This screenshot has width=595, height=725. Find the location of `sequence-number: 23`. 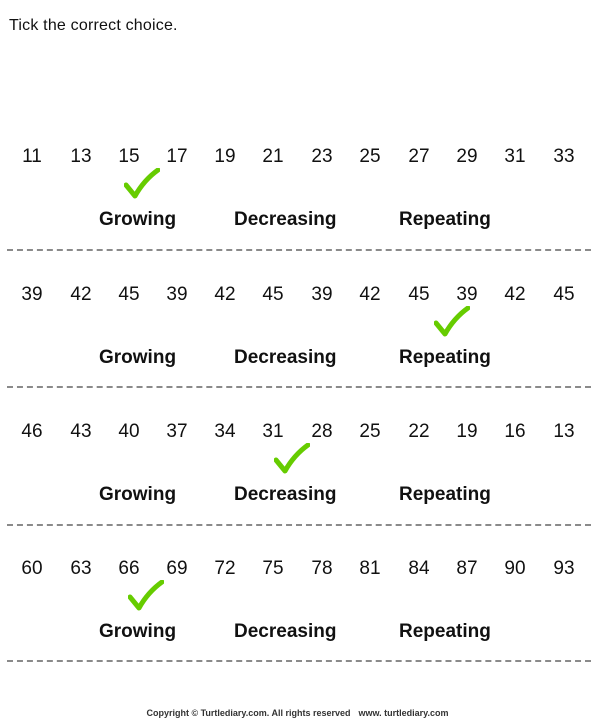

sequence-number: 23 is located at coordinates (322, 156).